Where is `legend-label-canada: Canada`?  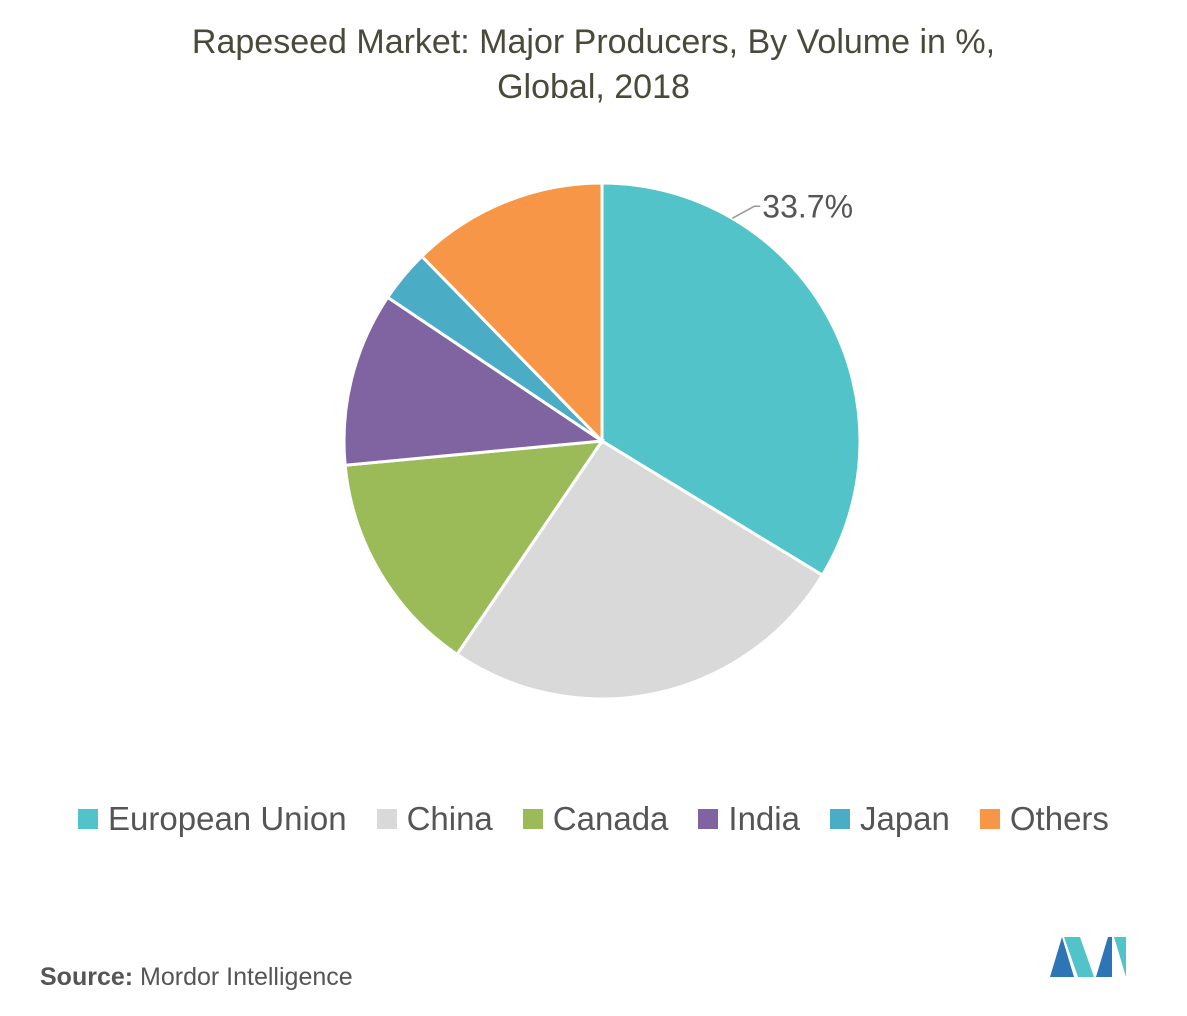 legend-label-canada: Canada is located at coordinates (610, 818).